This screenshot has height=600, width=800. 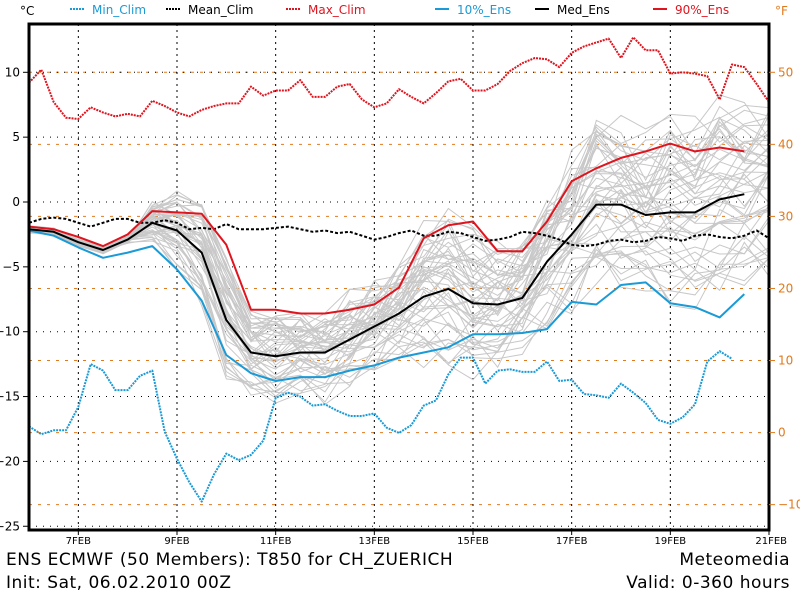 I want to click on x-tick-label: 21FEB, so click(x=771, y=541).